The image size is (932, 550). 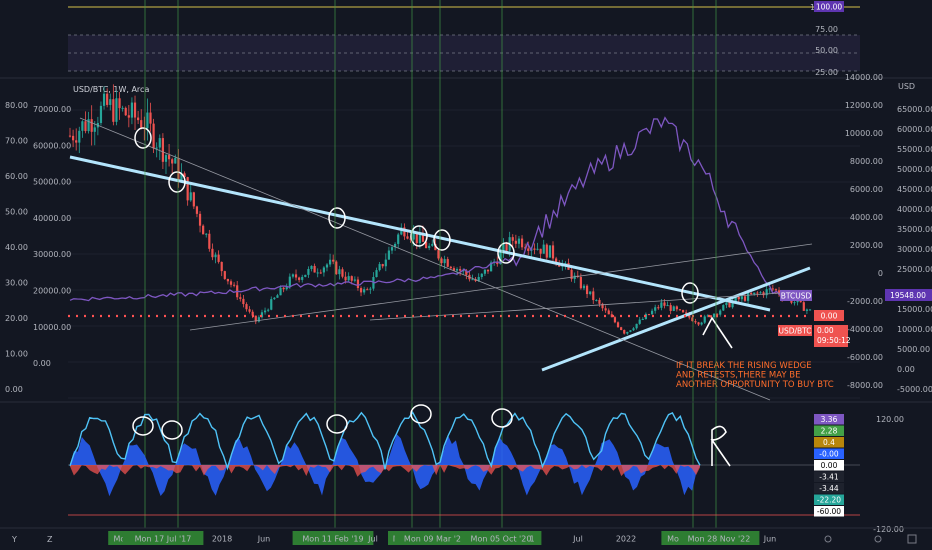 I want to click on mid-axis-label: -2000.00, so click(x=865, y=301).